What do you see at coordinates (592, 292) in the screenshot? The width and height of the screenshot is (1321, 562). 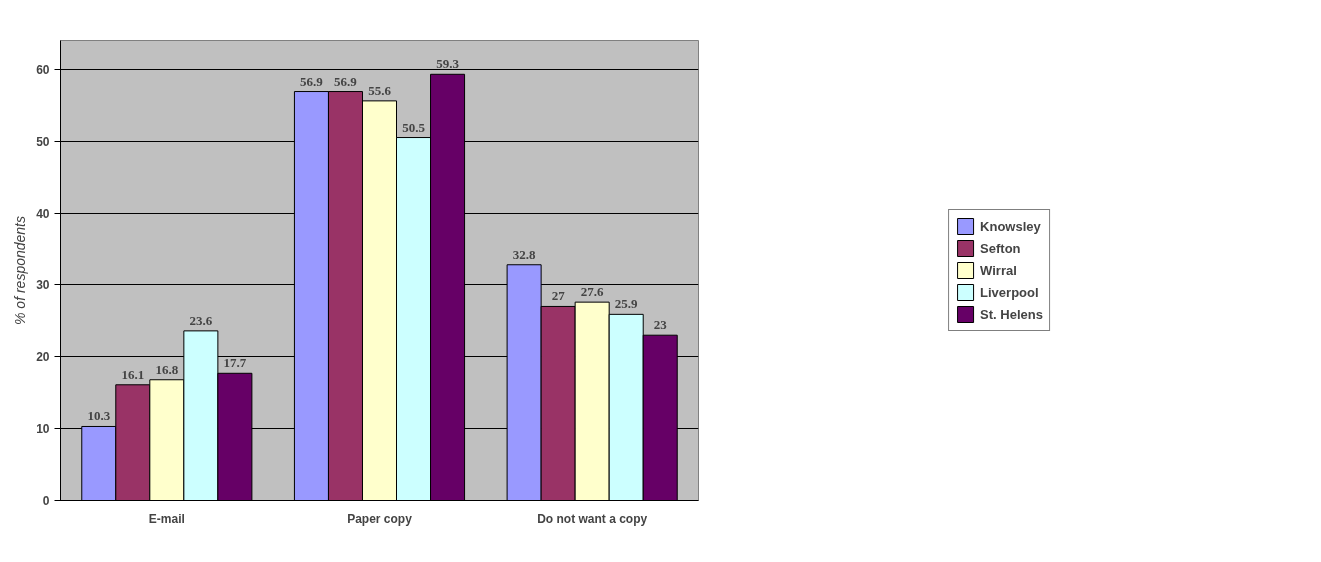 I see `data-label: 27.6` at bounding box center [592, 292].